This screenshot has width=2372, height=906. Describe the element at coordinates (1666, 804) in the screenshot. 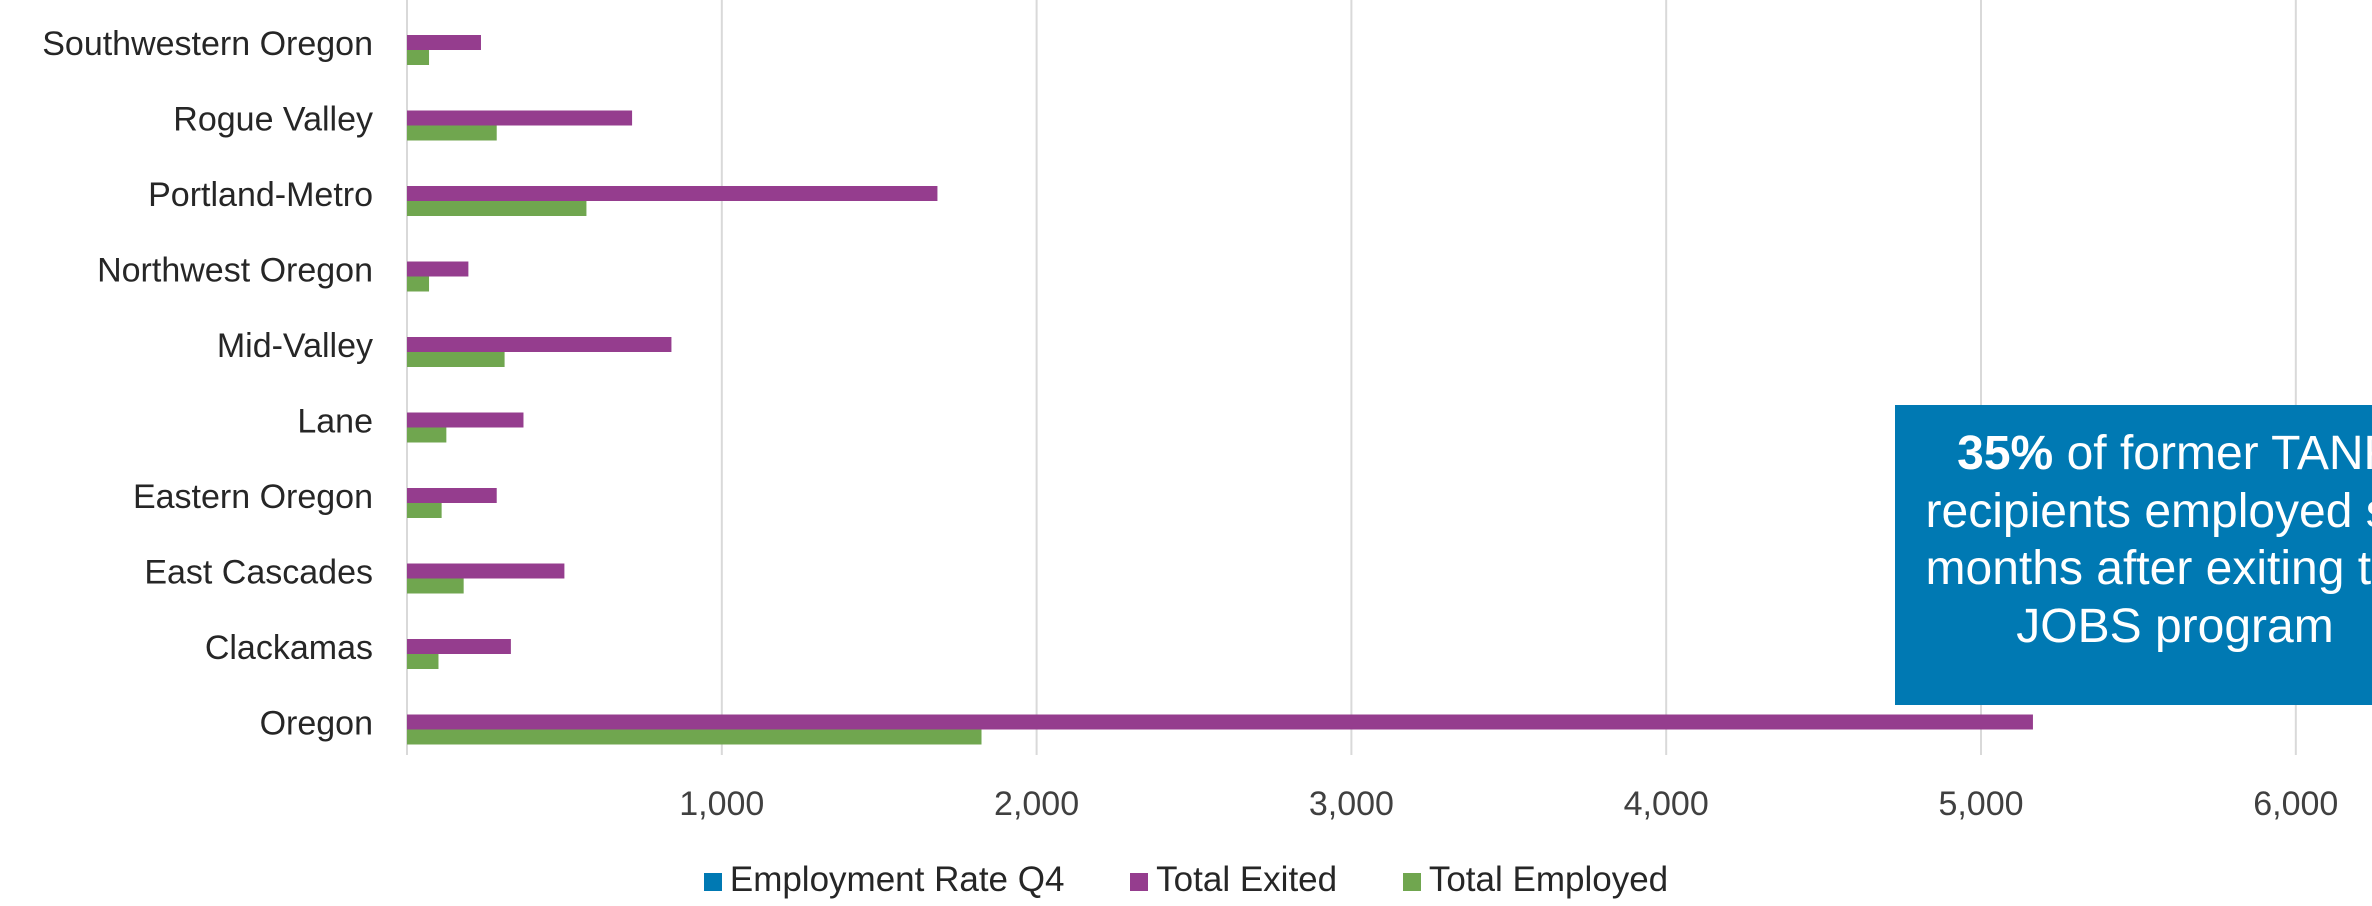

I see `x-tick-label: 4,000` at that location.